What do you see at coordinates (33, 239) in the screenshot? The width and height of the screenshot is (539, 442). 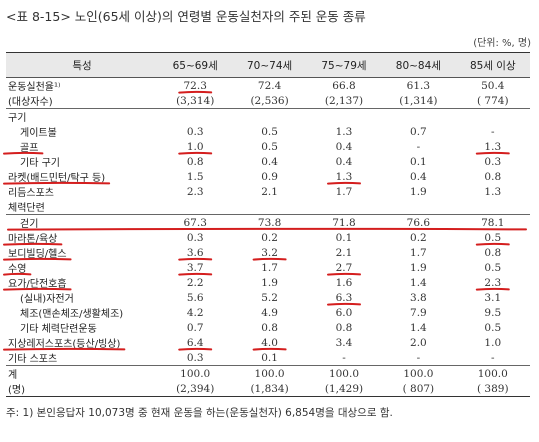 I see `row-label: 마라톤/육상` at bounding box center [33, 239].